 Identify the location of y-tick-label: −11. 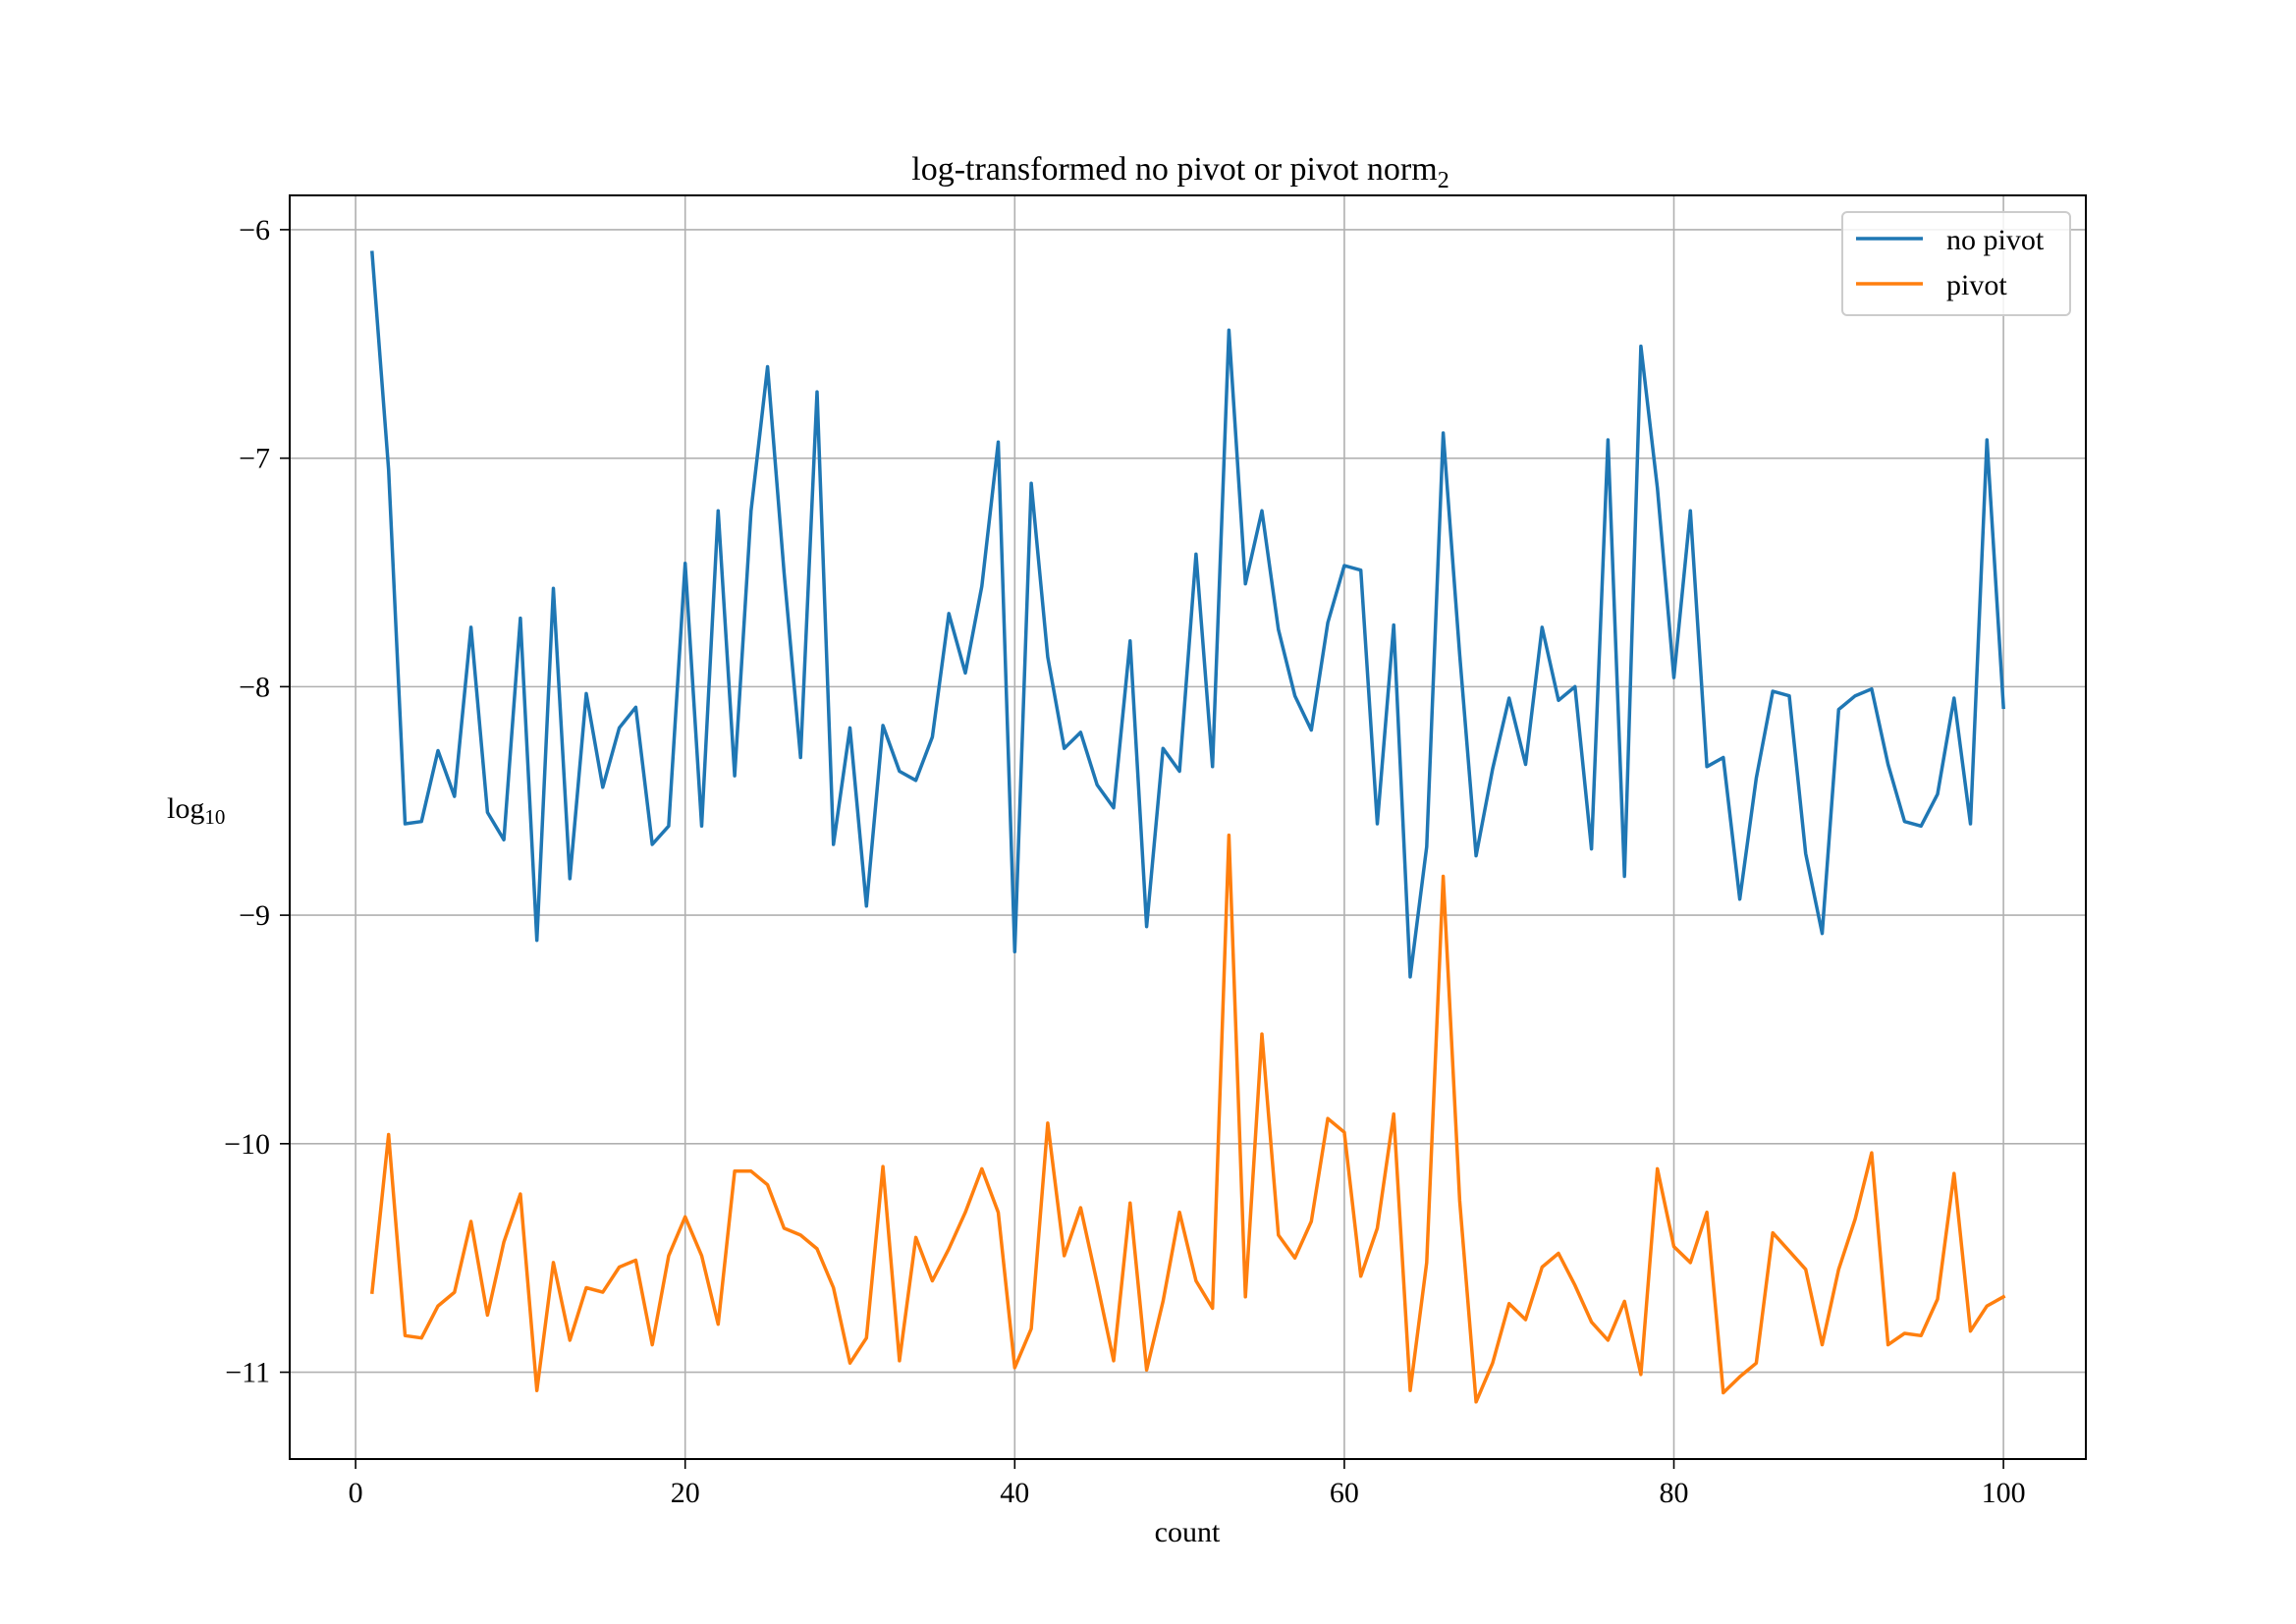
(247, 1373).